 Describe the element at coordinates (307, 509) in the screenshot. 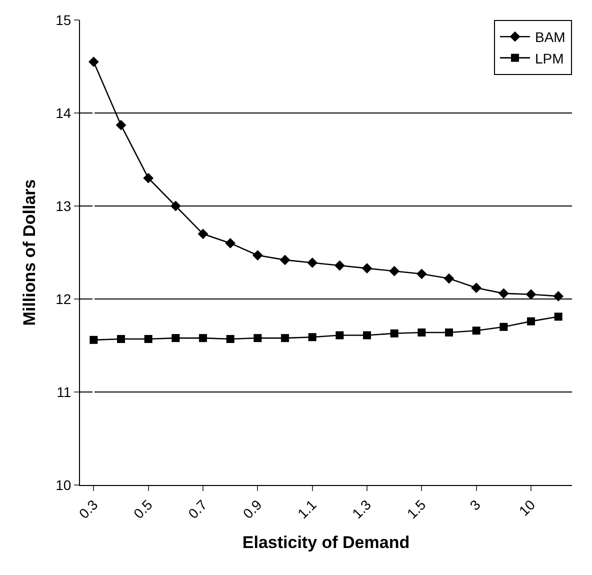

I see `x-tick-label: 1.1` at that location.